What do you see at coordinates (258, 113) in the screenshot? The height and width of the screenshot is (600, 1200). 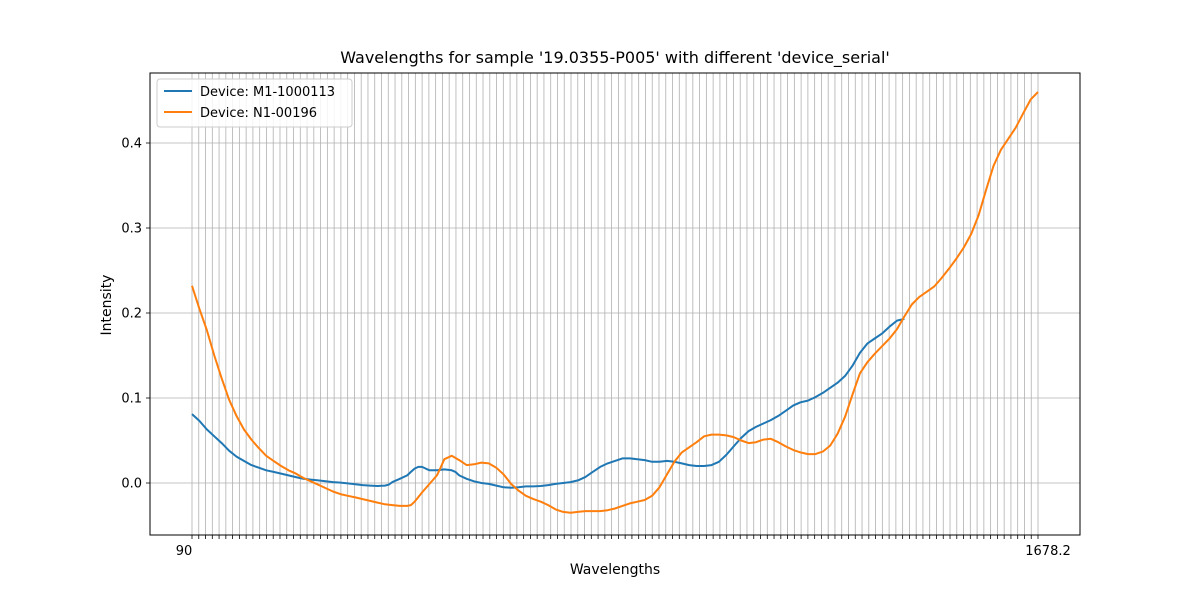 I see `legend-label-n1-00196: Device: N1-00196` at bounding box center [258, 113].